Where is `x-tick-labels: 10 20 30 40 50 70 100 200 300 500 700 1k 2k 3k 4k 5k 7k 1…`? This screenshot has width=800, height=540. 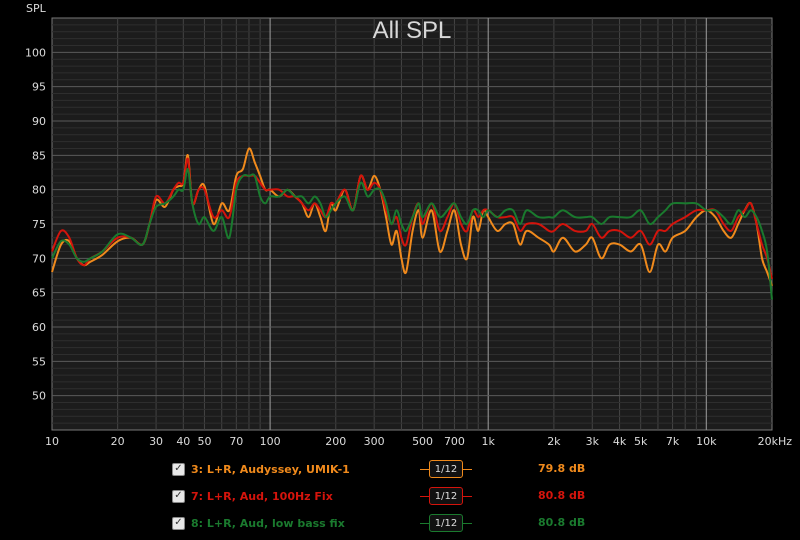 x-tick-labels: 10 20 30 40 50 70 100 200 300 500 700 1k 2k 3k 4k 5k 7k 1… is located at coordinates (418, 441).